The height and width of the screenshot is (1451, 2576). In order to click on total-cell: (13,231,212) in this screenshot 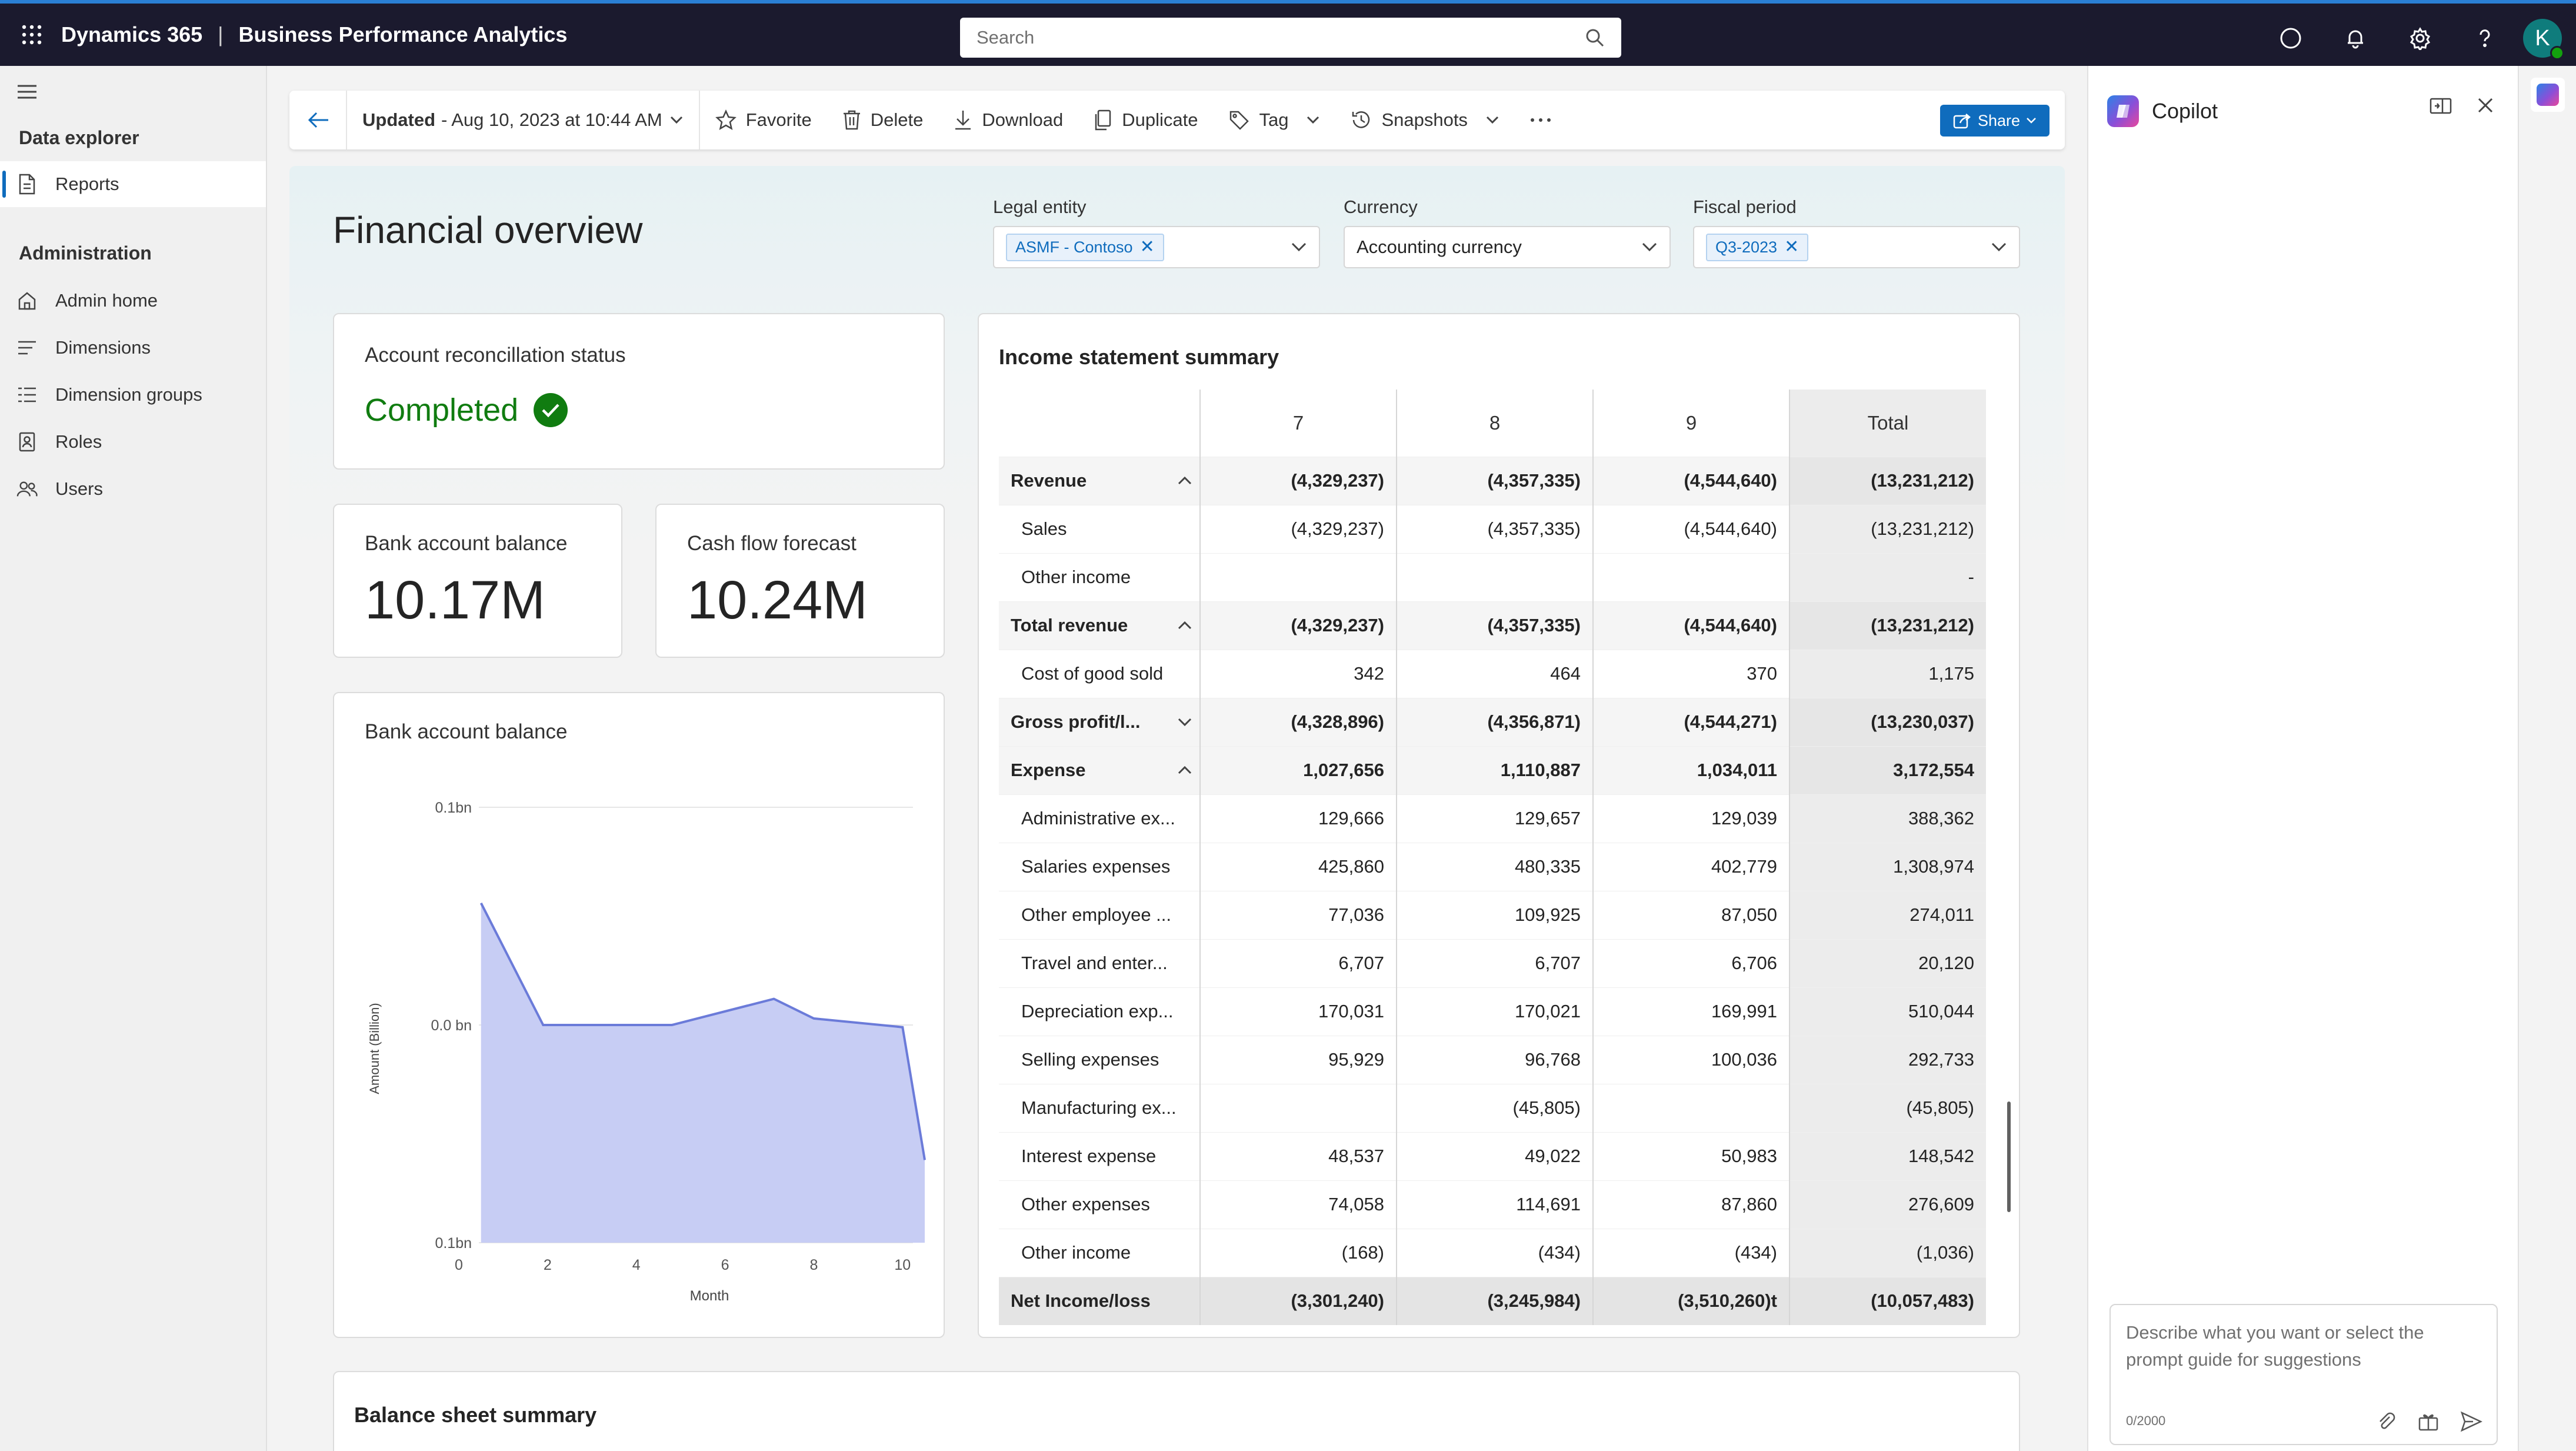, I will do `click(1888, 625)`.